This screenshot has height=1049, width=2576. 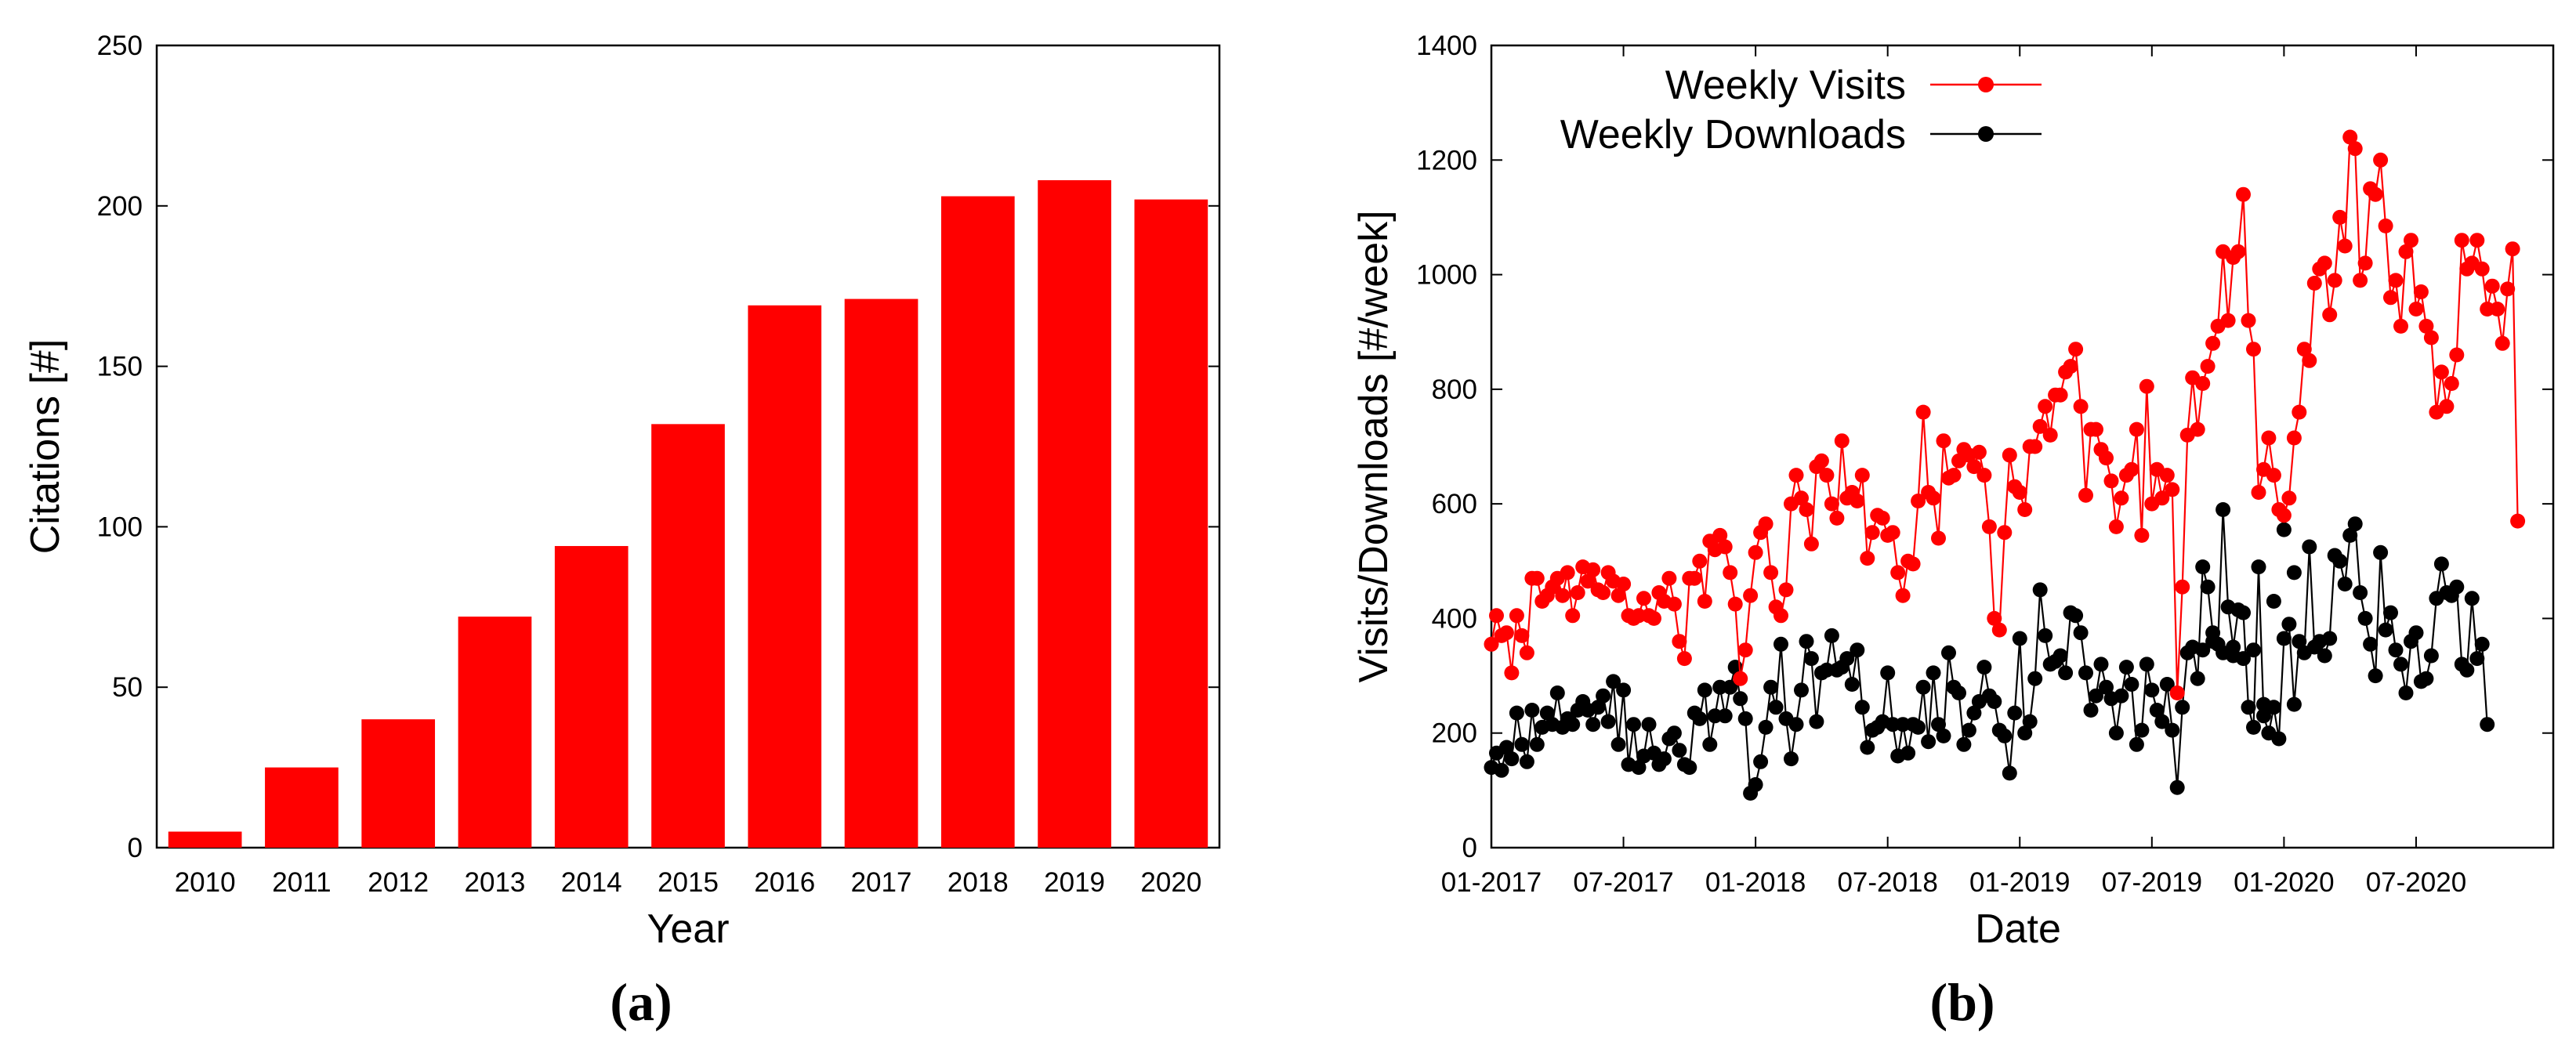 What do you see at coordinates (2018, 929) in the screenshot?
I see `chart-b-xlabel: Date` at bounding box center [2018, 929].